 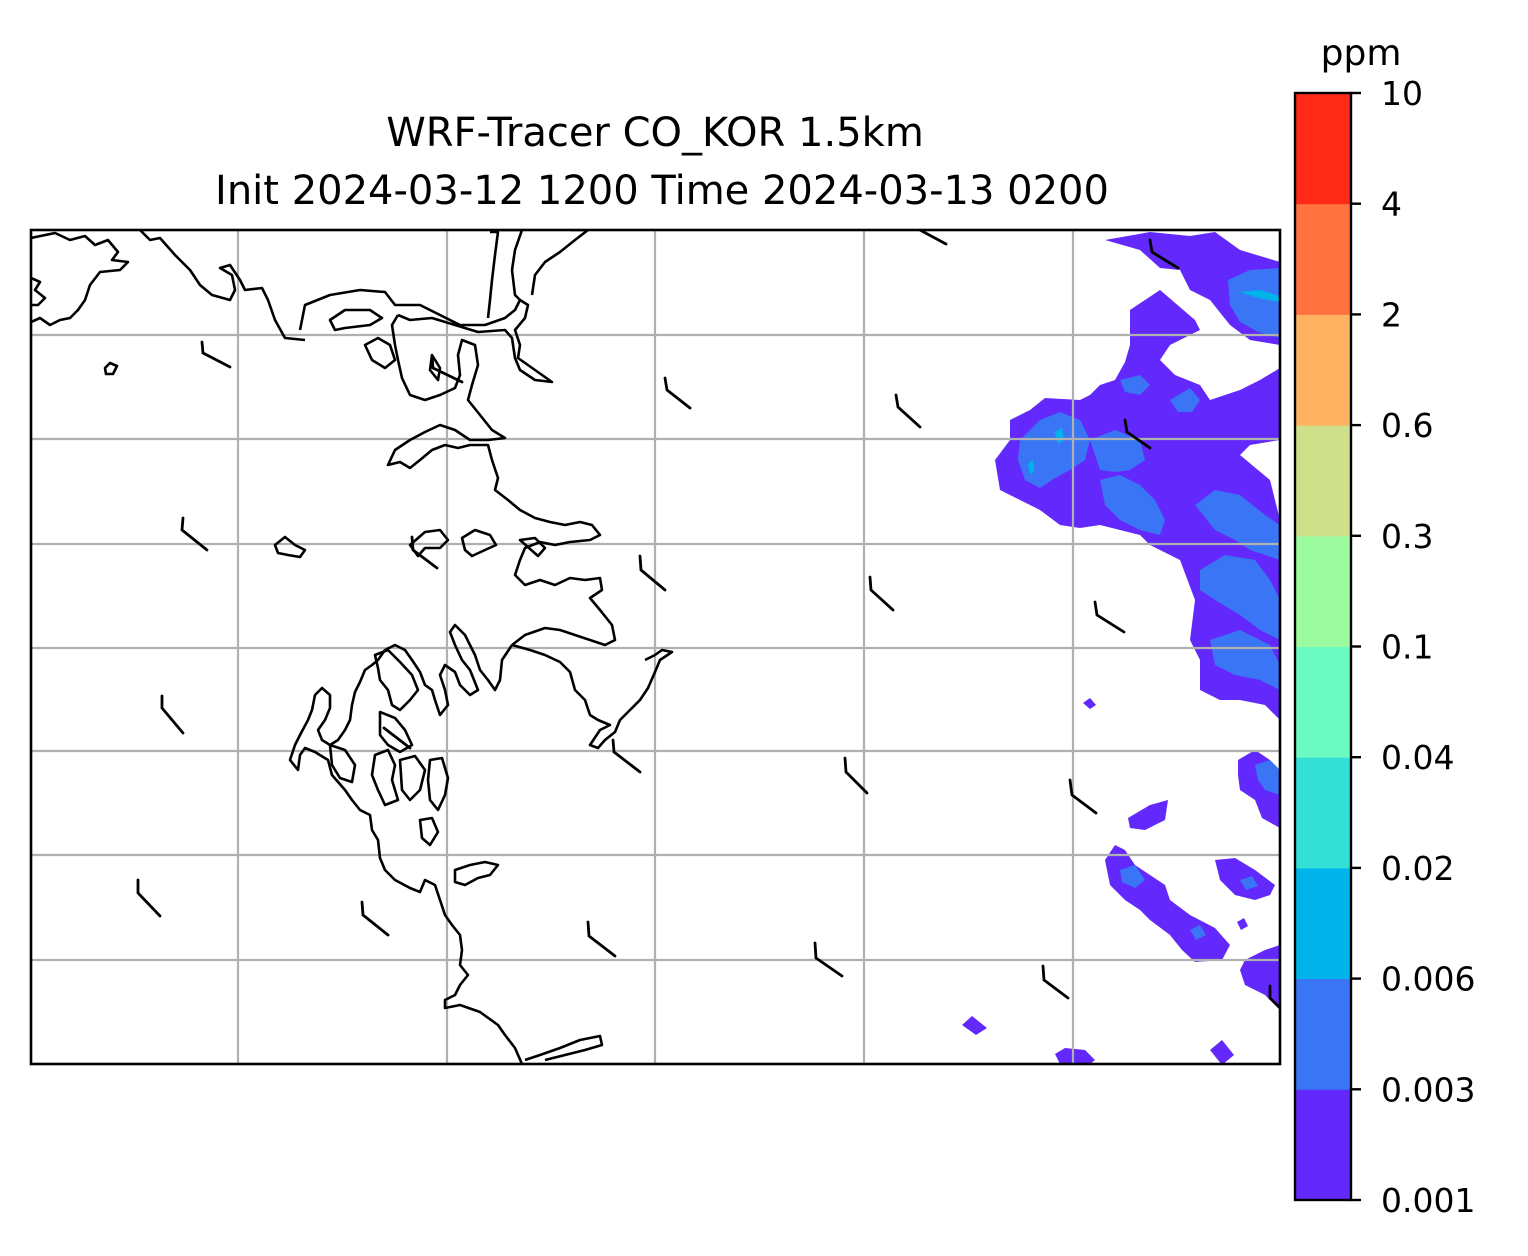 I want to click on colorbar-tick-label: 0.006, so click(x=1428, y=979).